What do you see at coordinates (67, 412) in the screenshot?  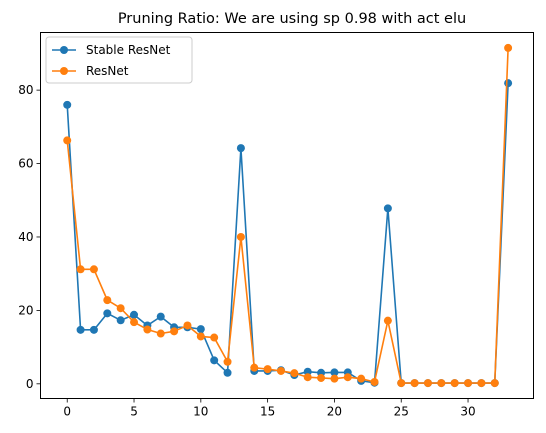 I see `x-tick-label: 0` at bounding box center [67, 412].